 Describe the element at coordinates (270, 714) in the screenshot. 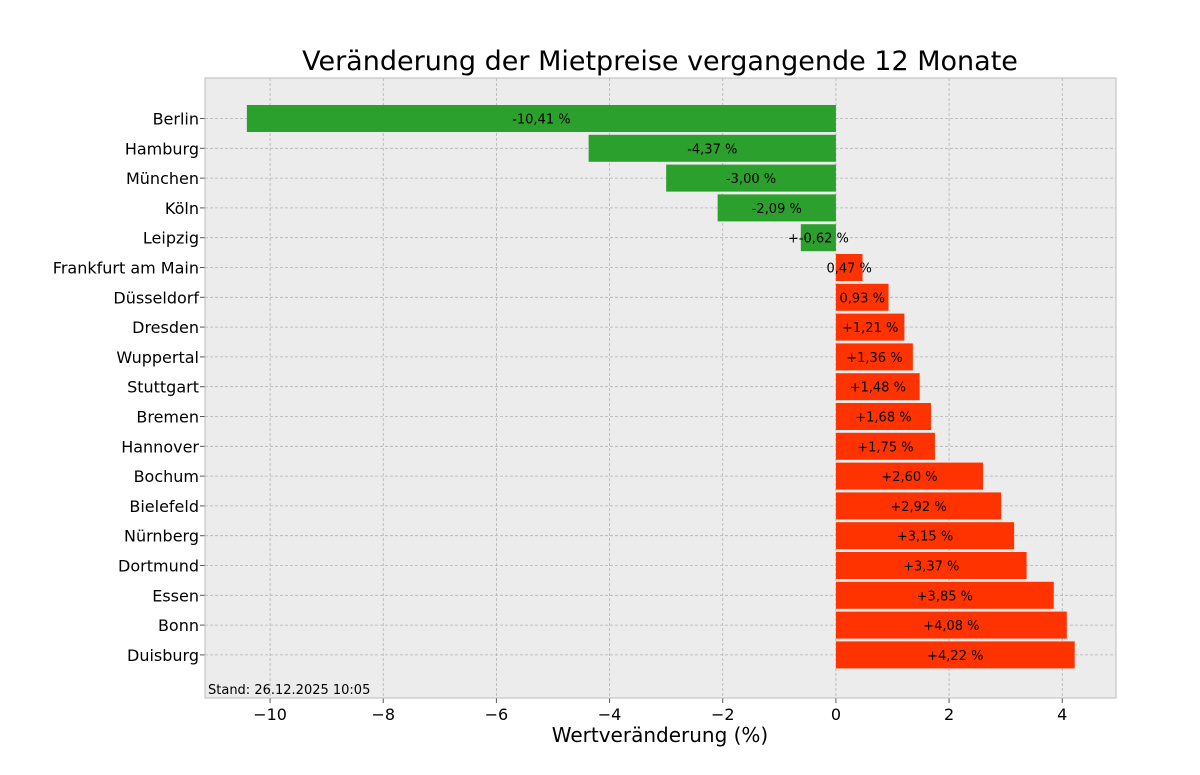

I see `x-tick-label: −10` at that location.